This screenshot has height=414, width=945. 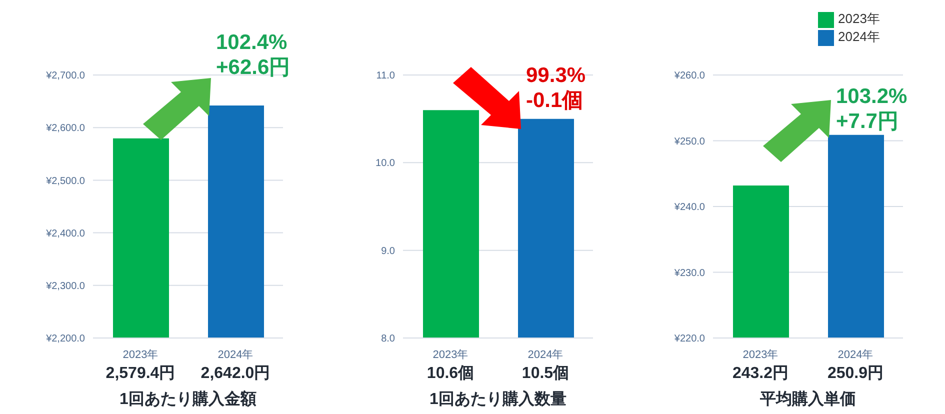 I want to click on y-tick-label: ¥250.0, so click(x=689, y=142).